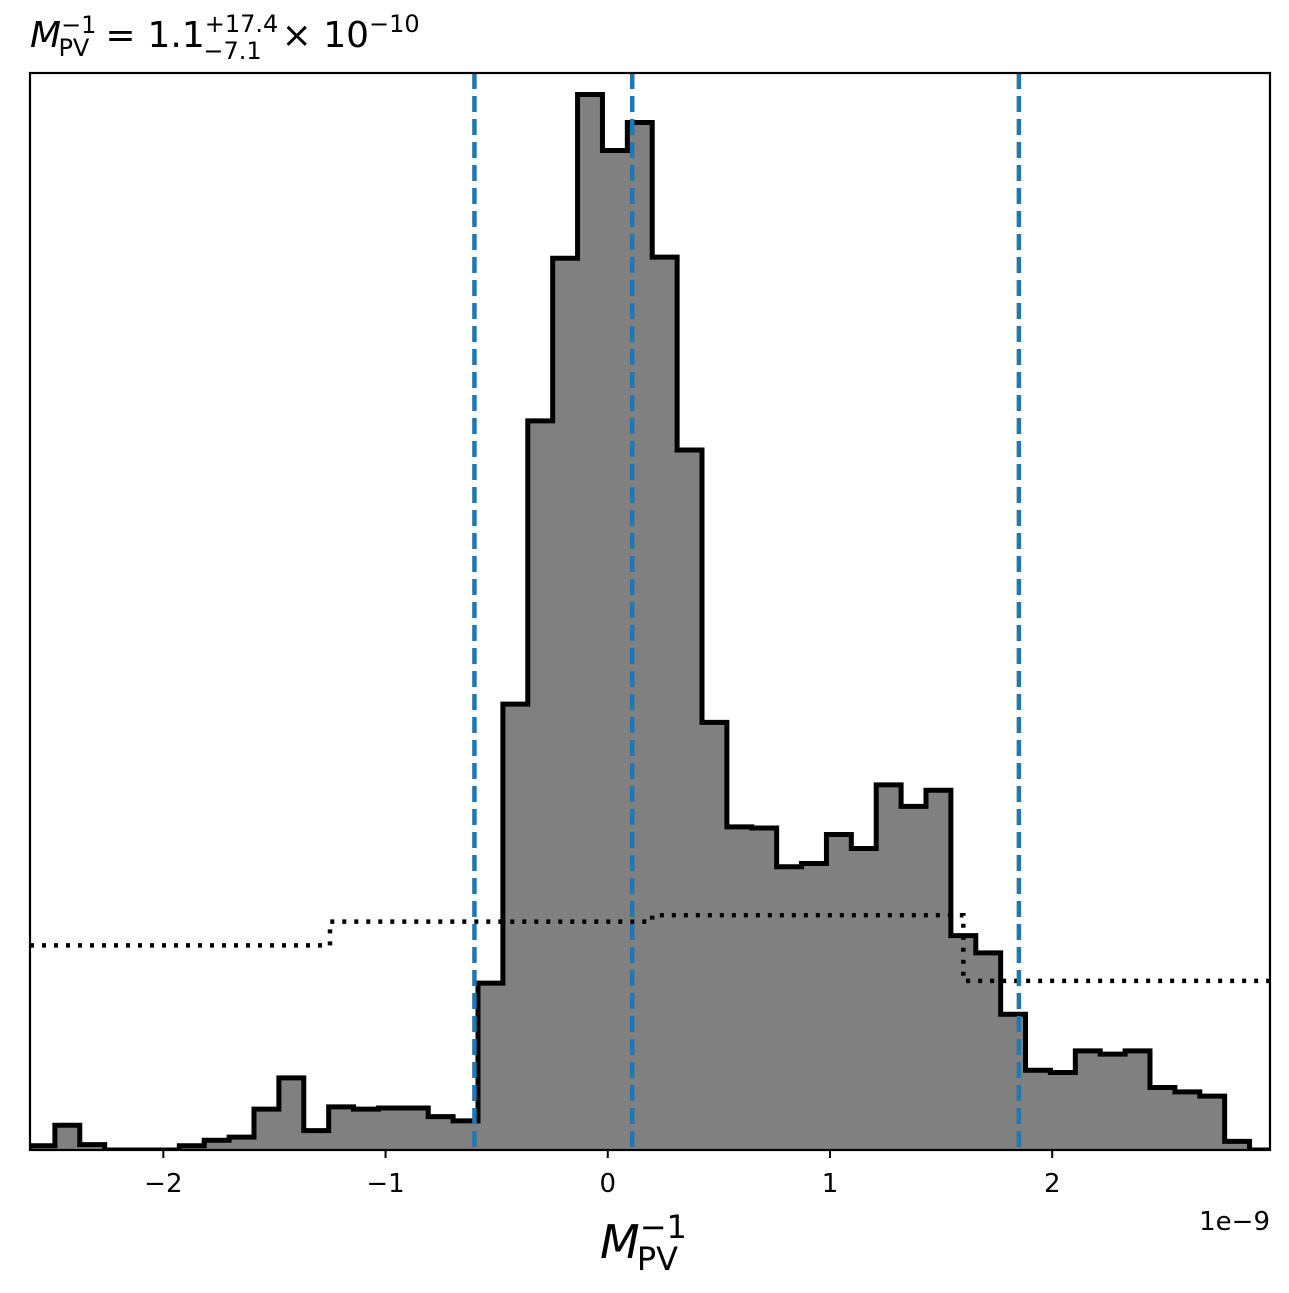  What do you see at coordinates (394, 24) in the screenshot?
I see `title-exponent: −10` at bounding box center [394, 24].